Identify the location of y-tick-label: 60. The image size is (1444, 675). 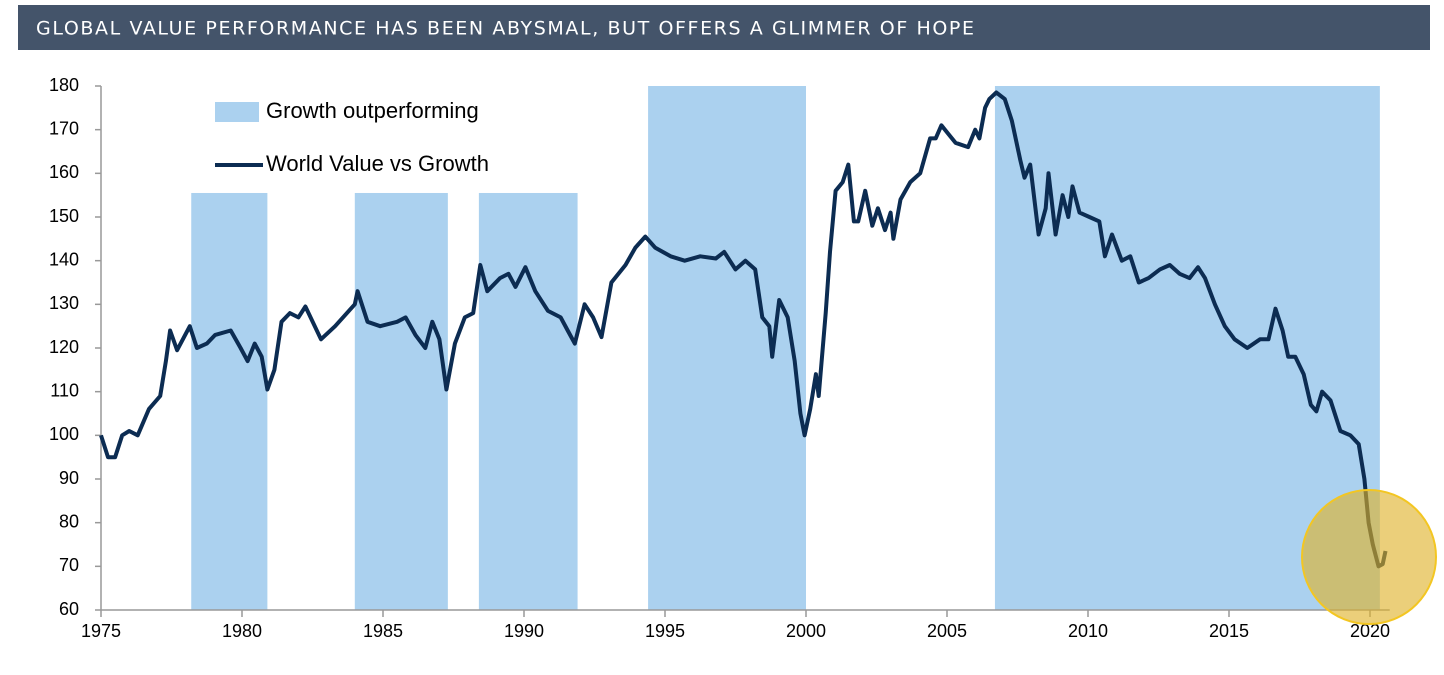
(69, 609).